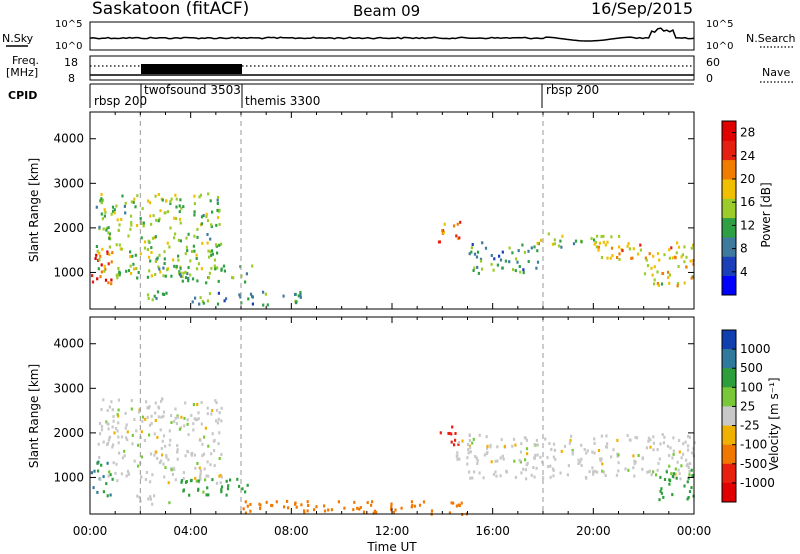 The height and width of the screenshot is (554, 800). Describe the element at coordinates (68, 272) in the screenshot. I see `y-tick-label: 1000` at that location.